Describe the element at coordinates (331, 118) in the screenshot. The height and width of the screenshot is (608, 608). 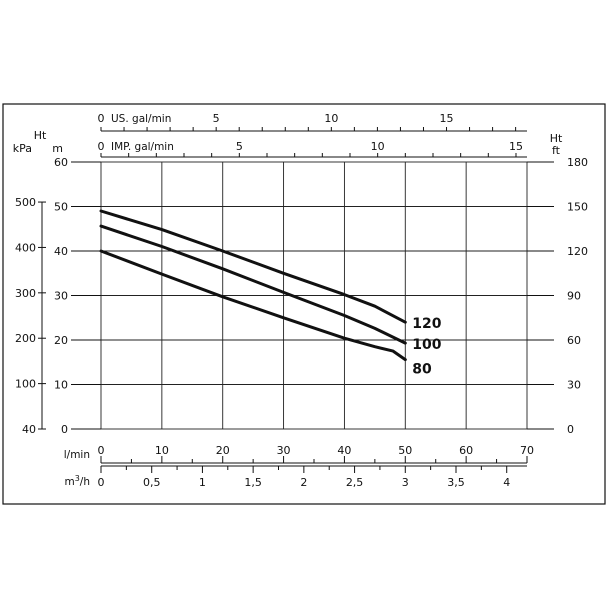
I see `us-gal-tick-label: 10` at that location.